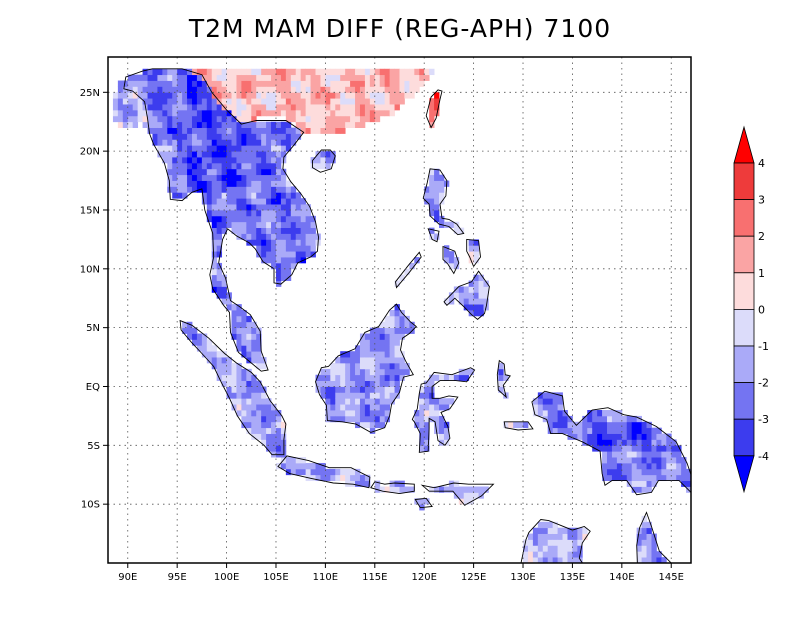 This screenshot has width=800, height=618. Describe the element at coordinates (221, 220) in the screenshot. I see `coastline-myanmar-indochina` at that location.